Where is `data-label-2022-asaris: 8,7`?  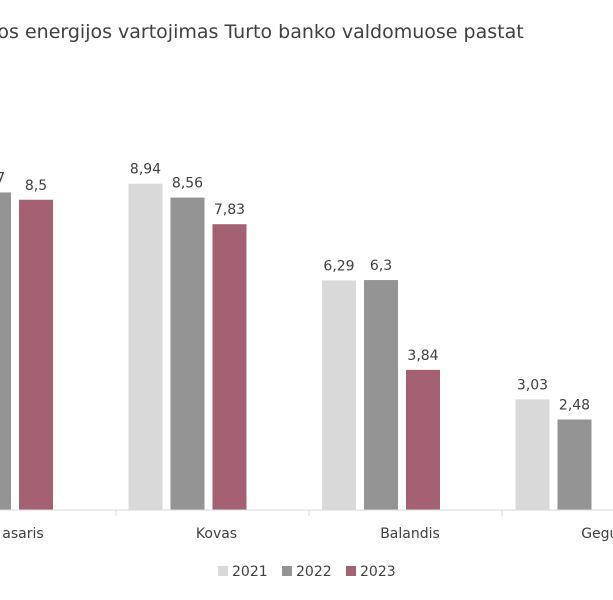
data-label-2022-asaris: 8,7 is located at coordinates (2, 178).